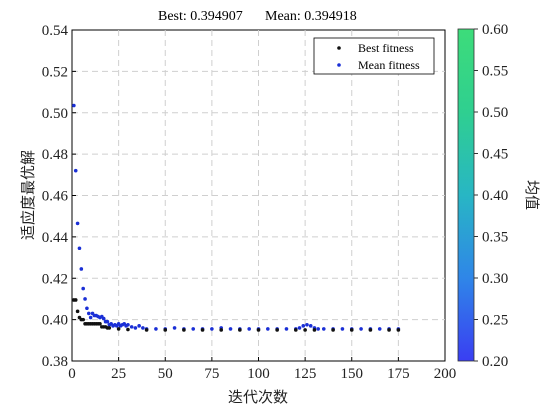 This screenshot has width=547, height=408. Describe the element at coordinates (305, 374) in the screenshot. I see `x-tick-label: 125` at that location.